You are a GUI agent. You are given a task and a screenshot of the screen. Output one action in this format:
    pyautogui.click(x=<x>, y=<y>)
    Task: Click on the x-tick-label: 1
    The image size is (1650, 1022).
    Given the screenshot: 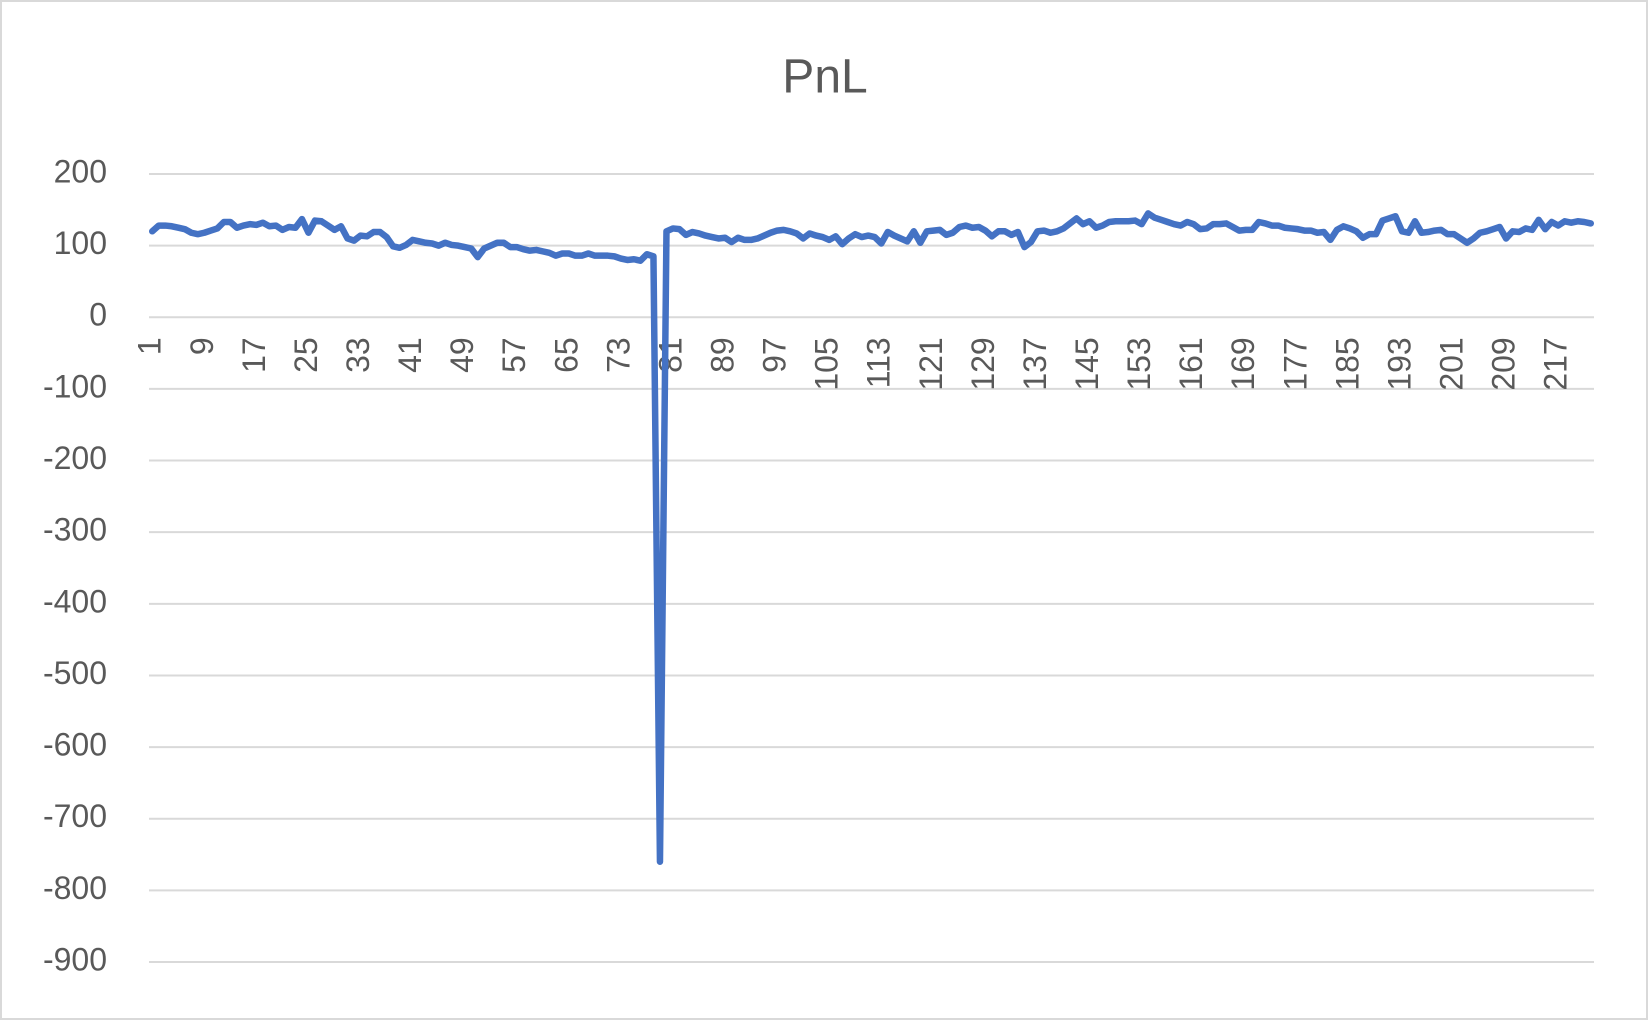 What is the action you would take?
    pyautogui.click(x=150, y=346)
    